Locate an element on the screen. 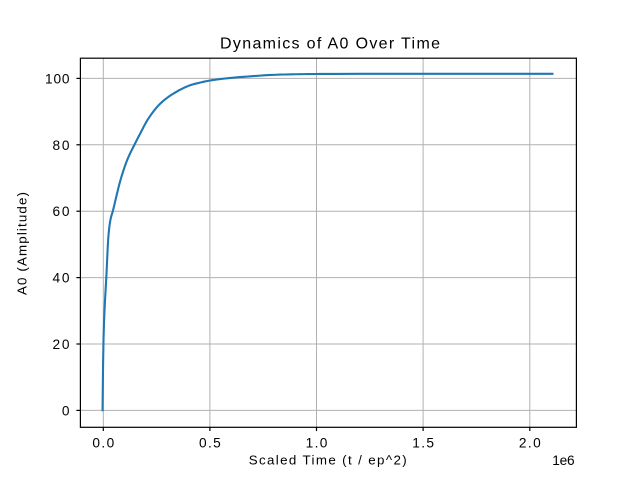  svg-text: Scaled Time (t / ep^2) is located at coordinates (328, 460).